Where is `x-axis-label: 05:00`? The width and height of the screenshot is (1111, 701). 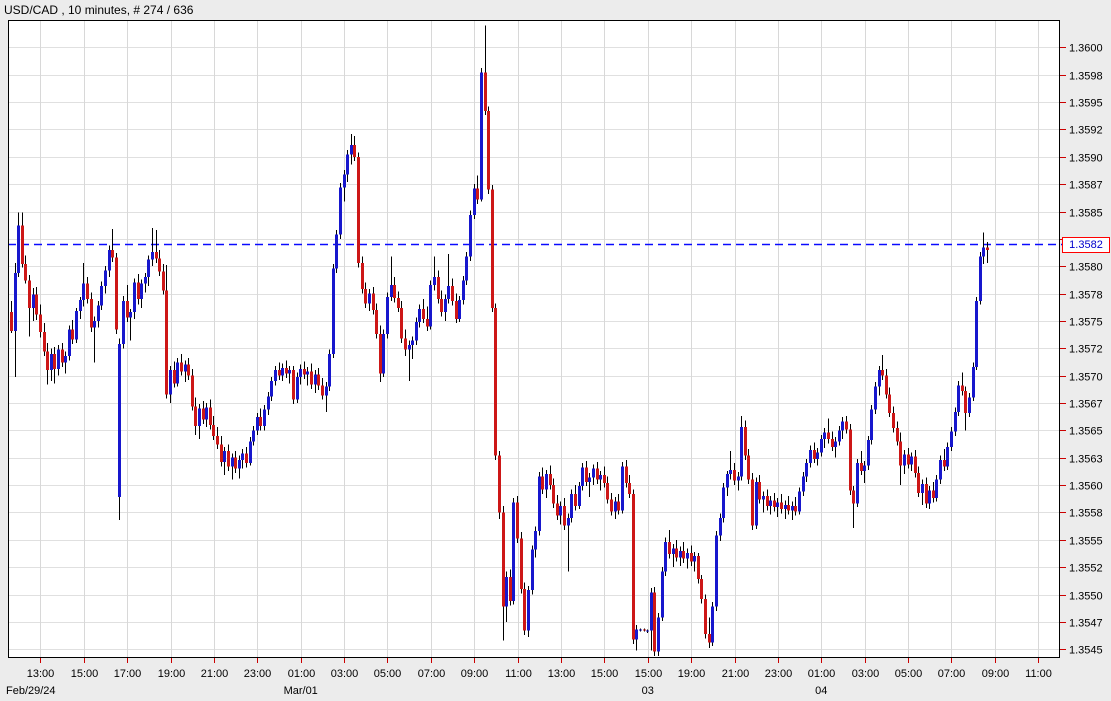
x-axis-label: 05:00 is located at coordinates (909, 674).